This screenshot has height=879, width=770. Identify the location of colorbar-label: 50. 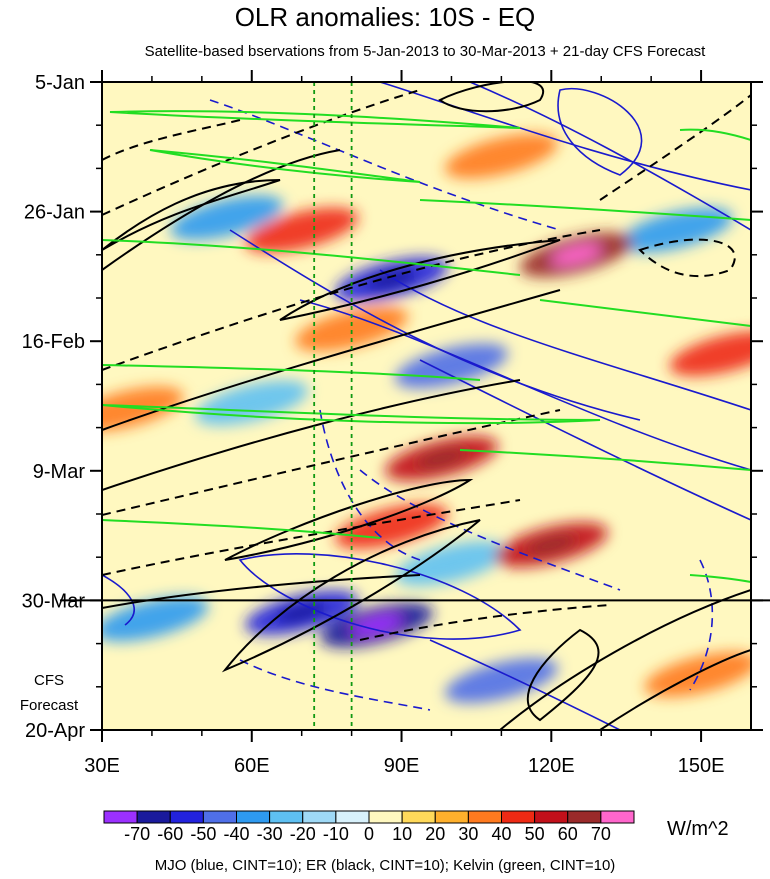
(535, 834).